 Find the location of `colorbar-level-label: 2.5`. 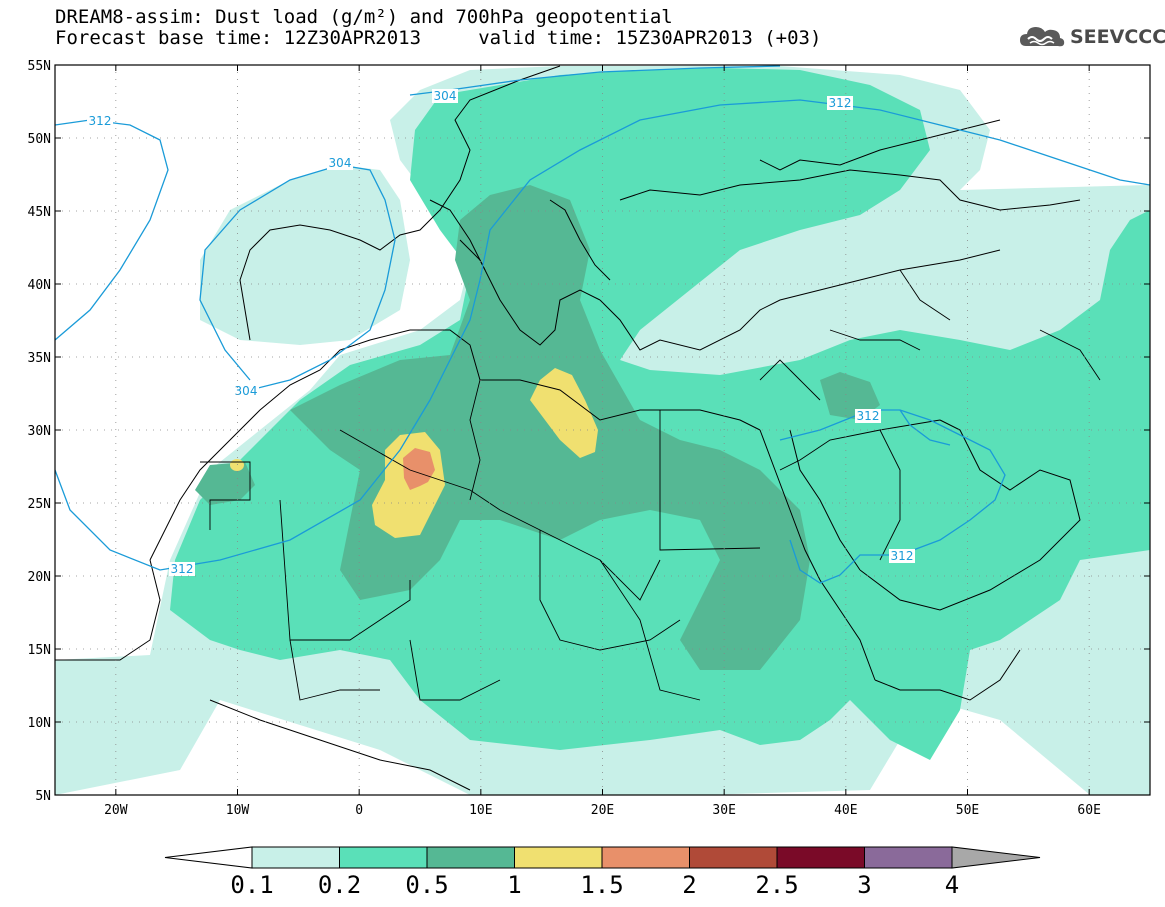

colorbar-level-label: 2.5 is located at coordinates (776, 885).